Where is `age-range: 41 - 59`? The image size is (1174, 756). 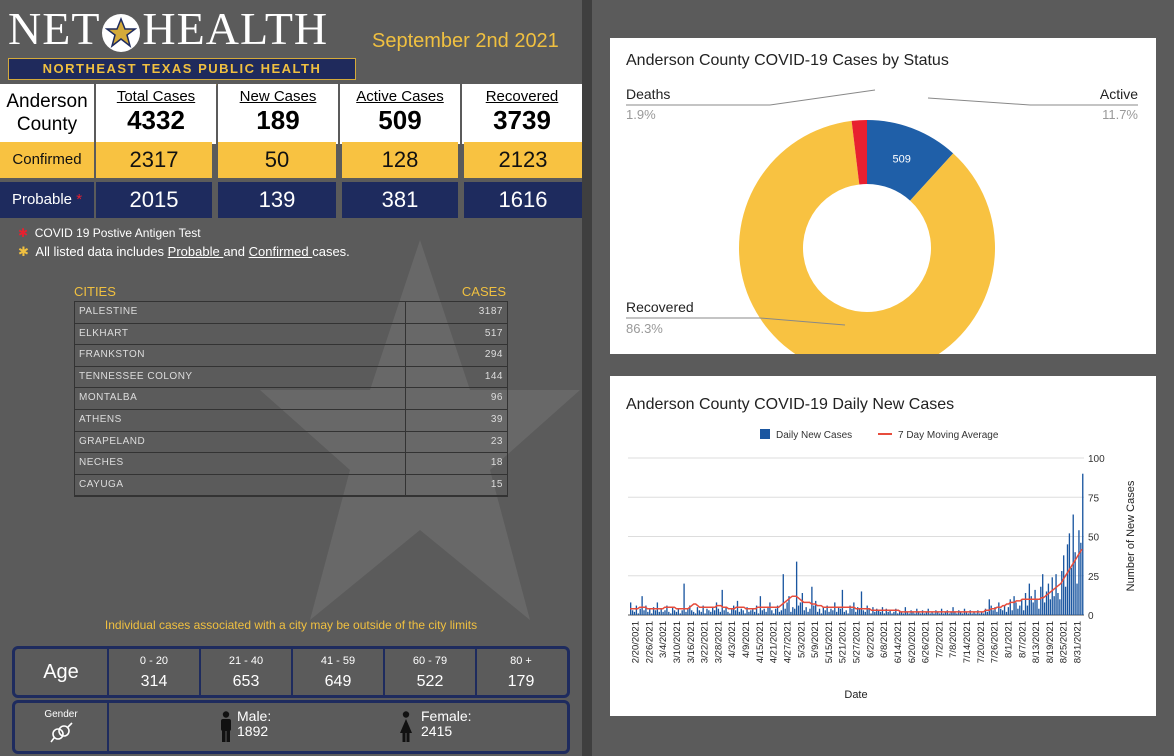 age-range: 41 - 59 is located at coordinates (338, 661).